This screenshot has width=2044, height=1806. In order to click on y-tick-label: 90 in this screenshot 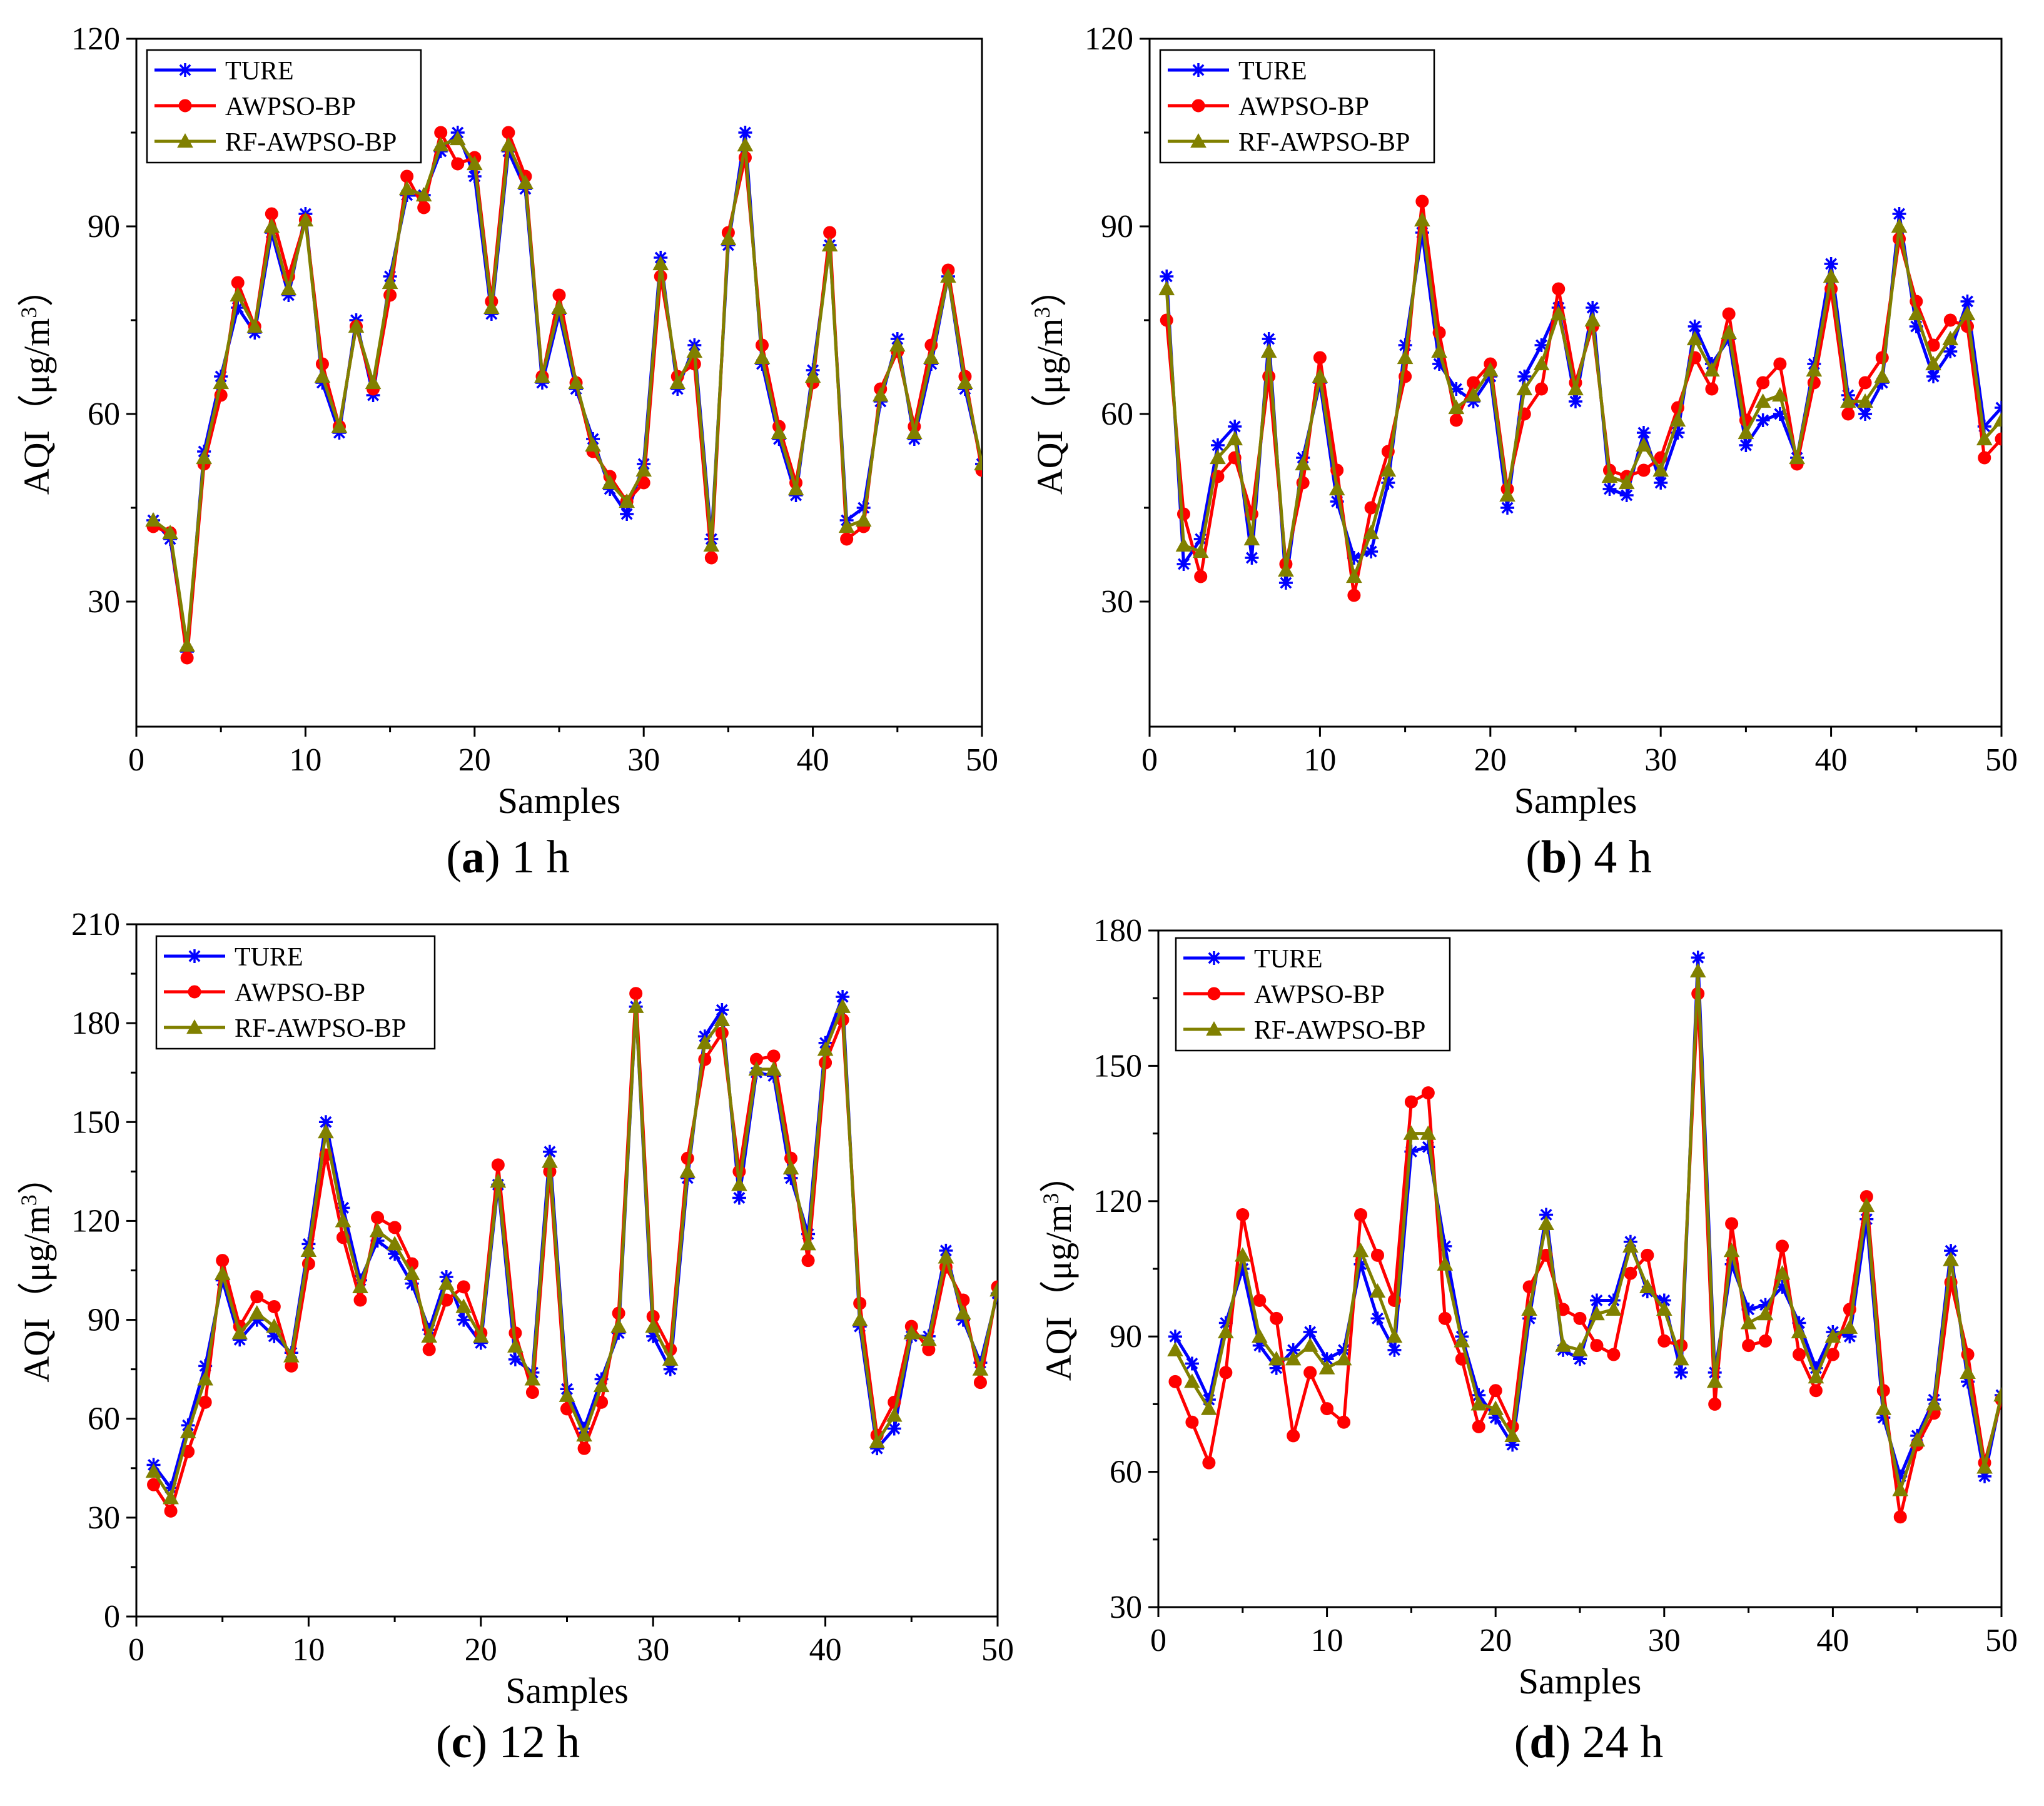, I will do `click(1126, 1336)`.